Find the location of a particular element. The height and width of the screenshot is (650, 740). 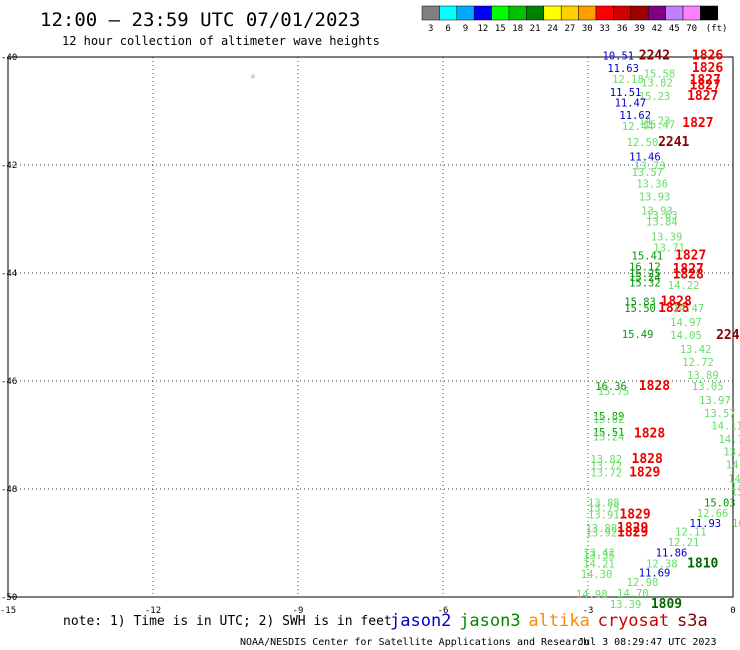

wave-height-label: 14.05 is located at coordinates (686, 336).